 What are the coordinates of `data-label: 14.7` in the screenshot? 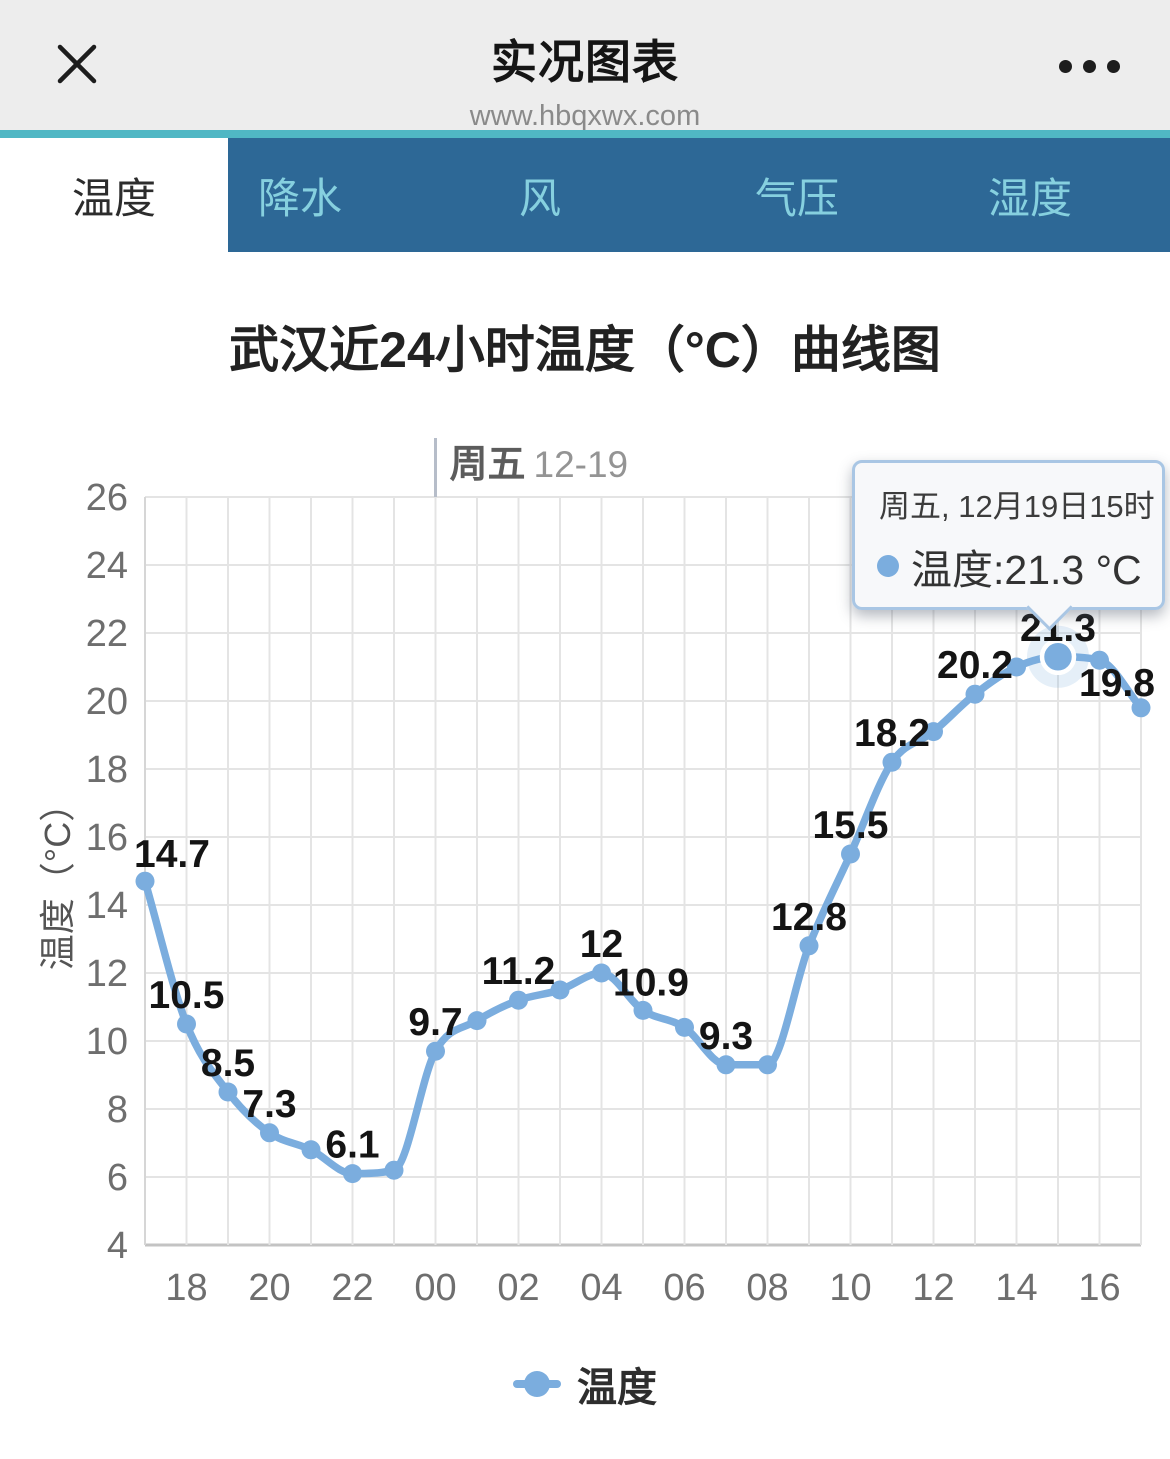 It's located at (172, 854).